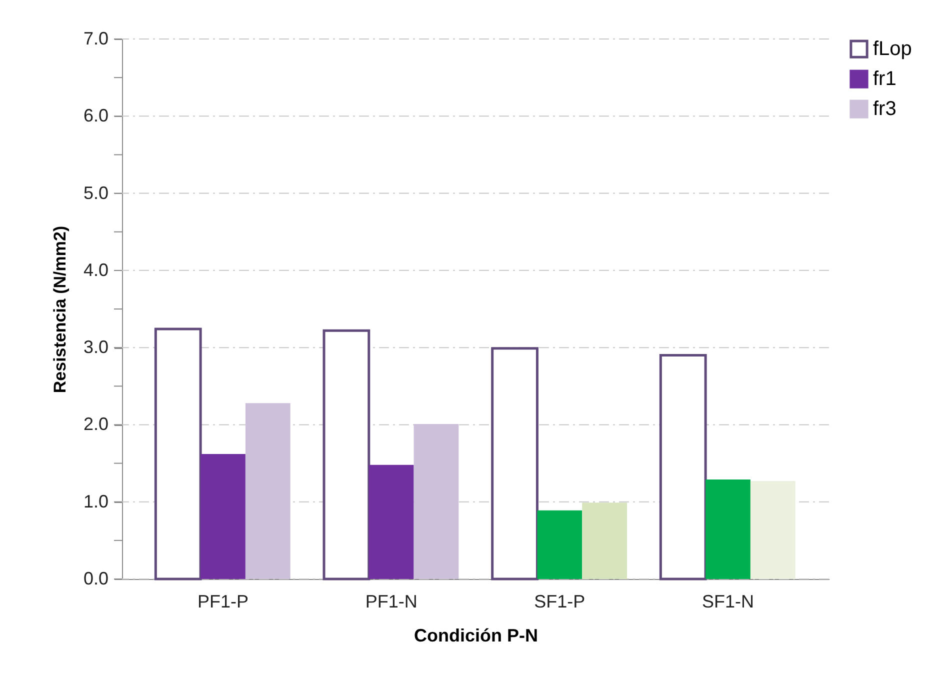 The image size is (927, 675). I want to click on y-tick-label: 4.0, so click(95, 270).